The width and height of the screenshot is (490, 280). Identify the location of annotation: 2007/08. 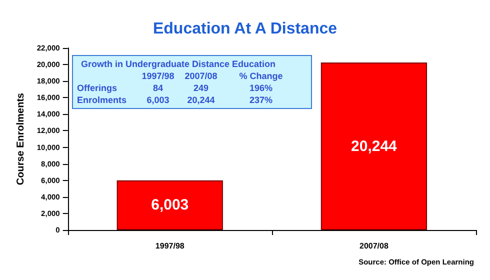
(201, 76).